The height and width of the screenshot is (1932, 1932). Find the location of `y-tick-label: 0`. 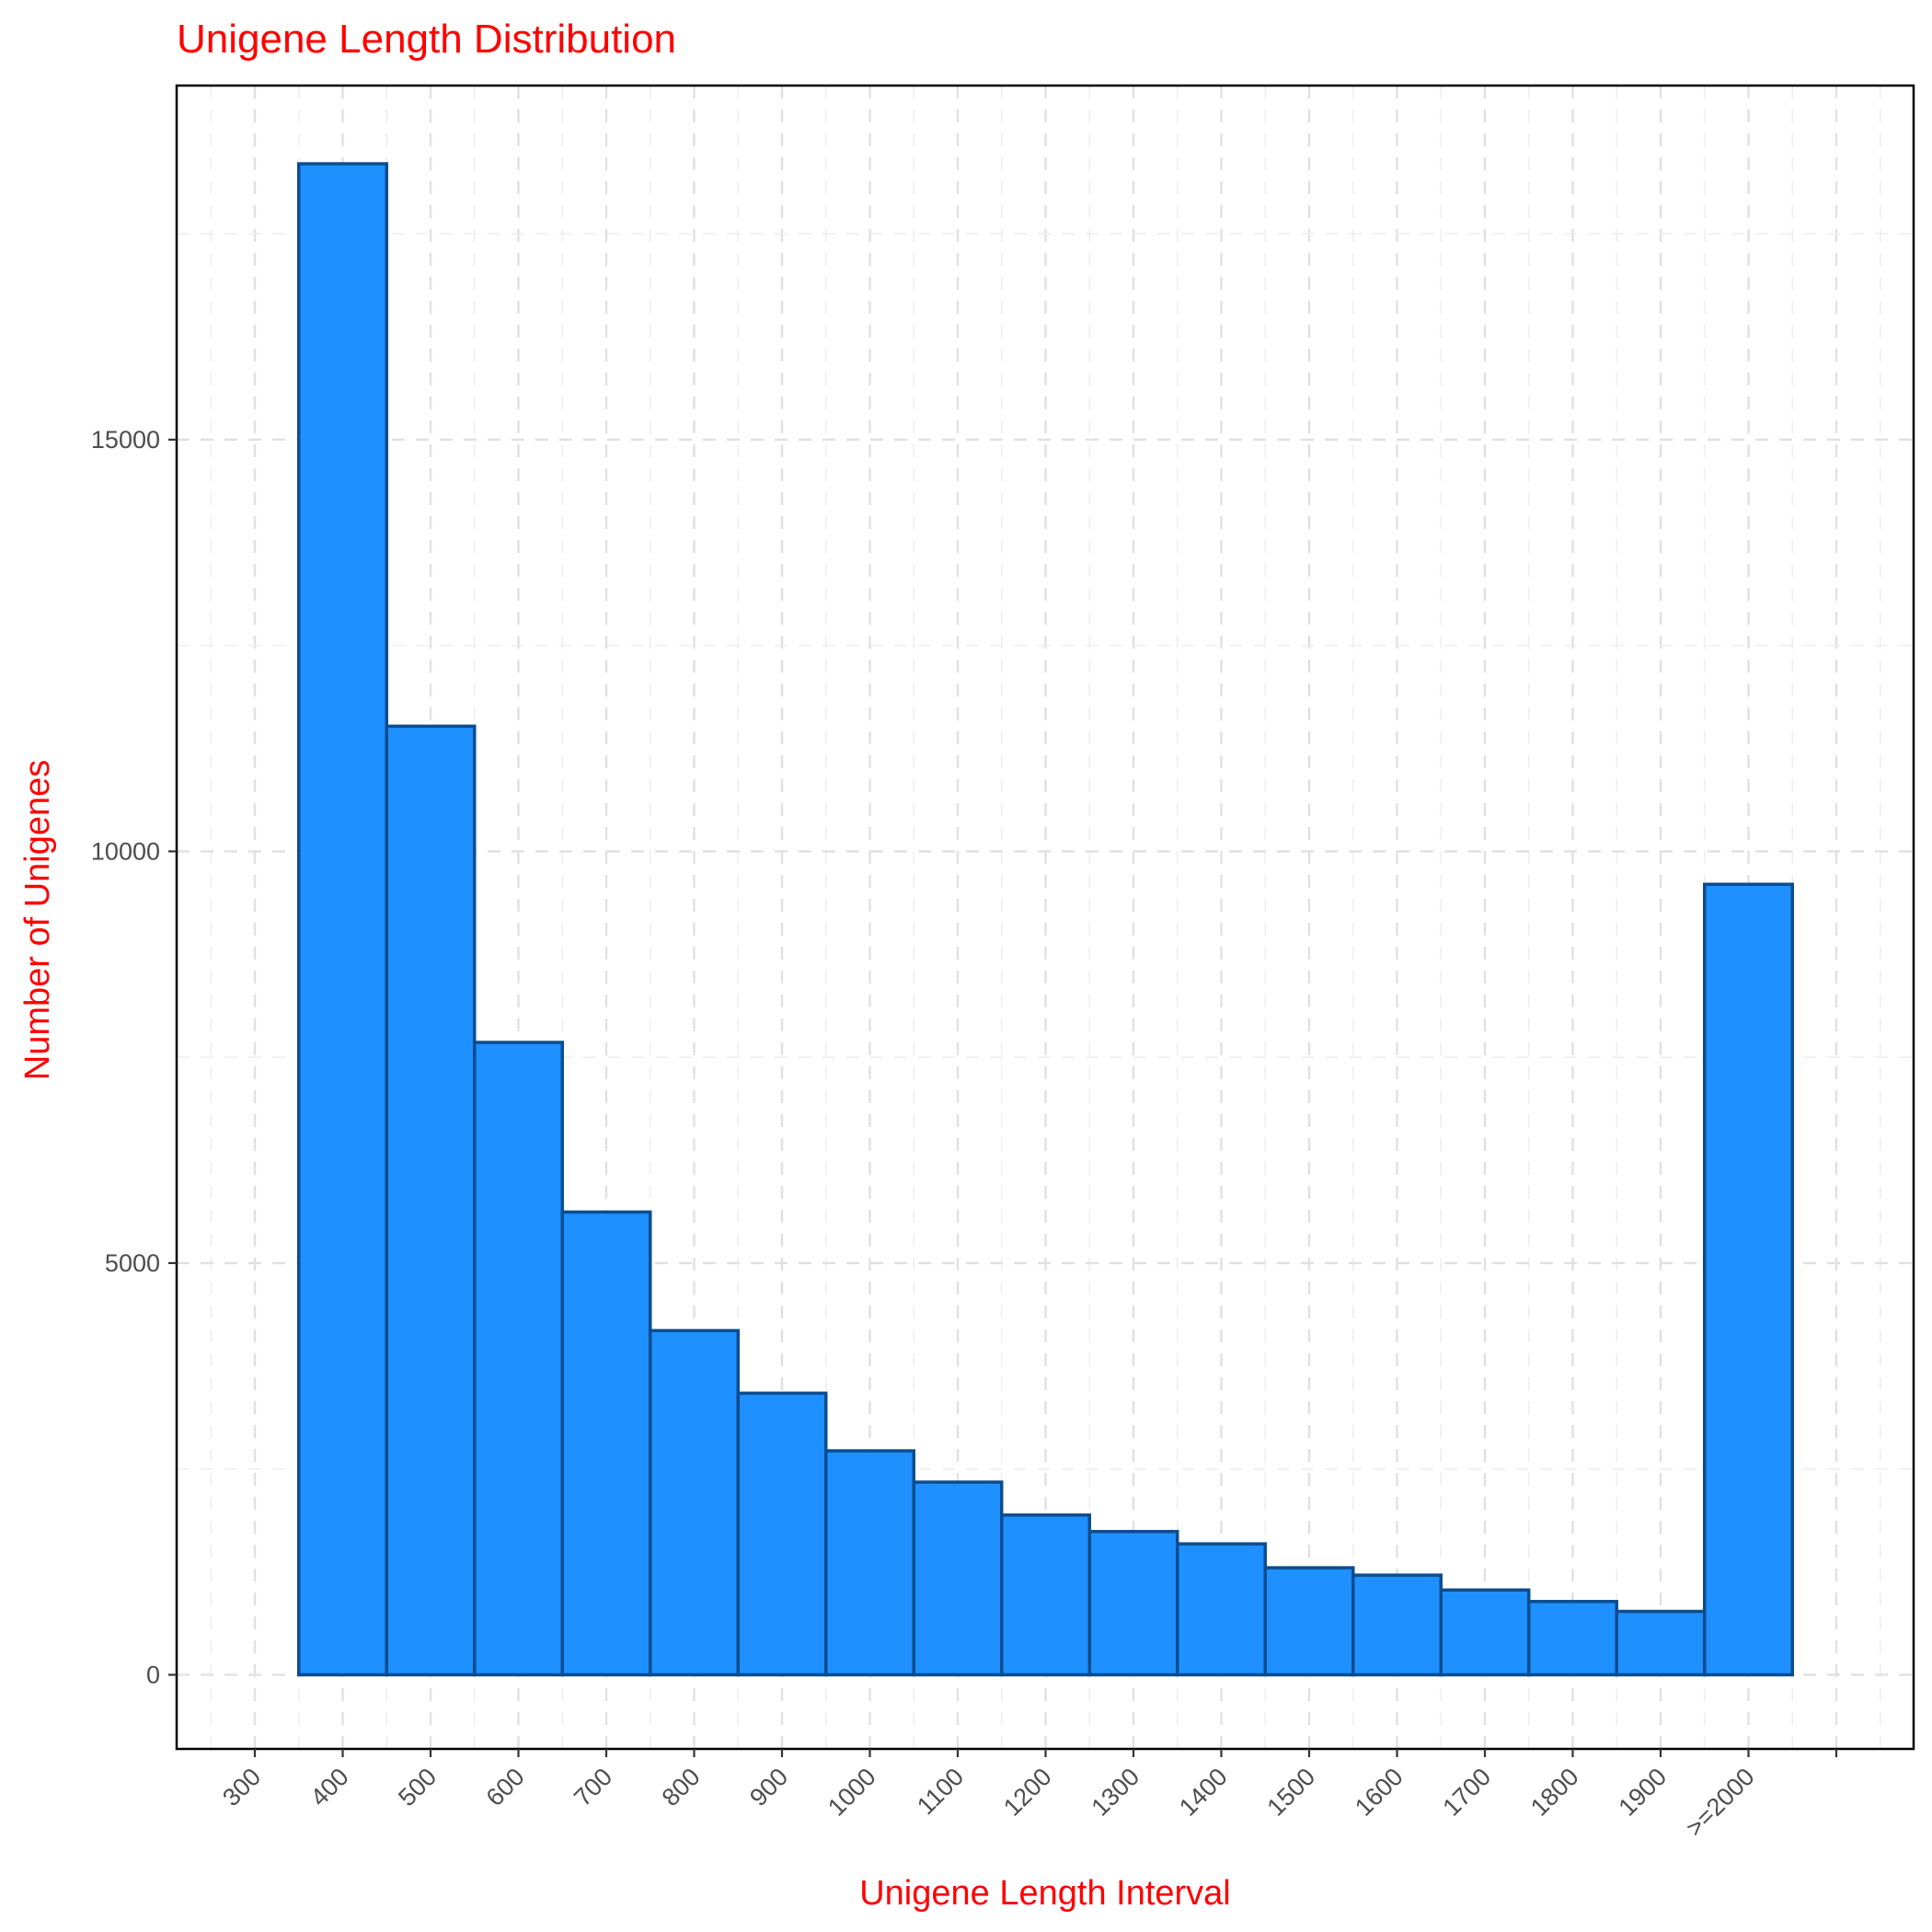

y-tick-label: 0 is located at coordinates (153, 1674).